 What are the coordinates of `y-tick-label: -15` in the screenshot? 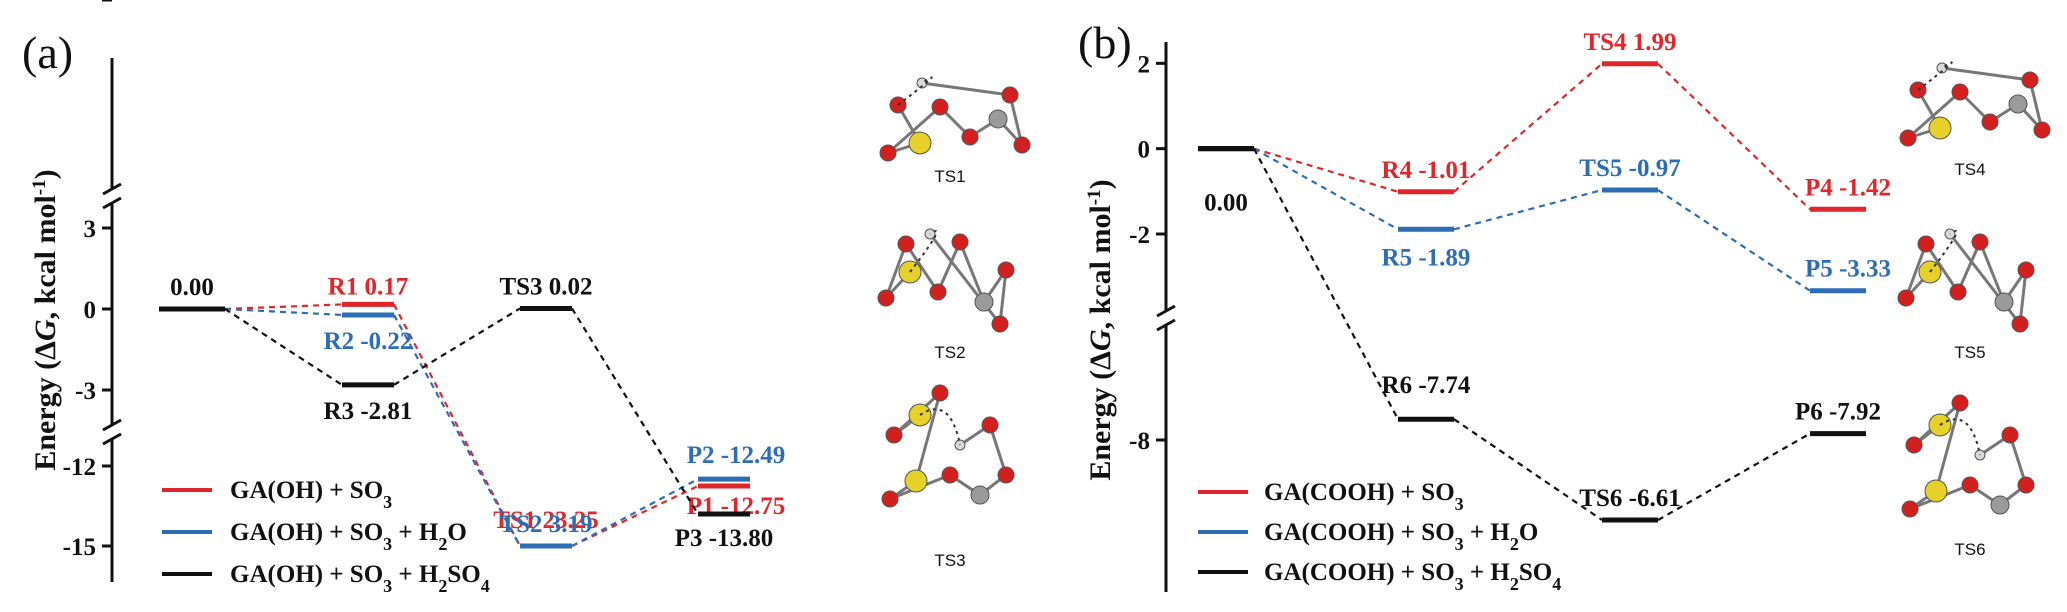 It's located at (79, 547).